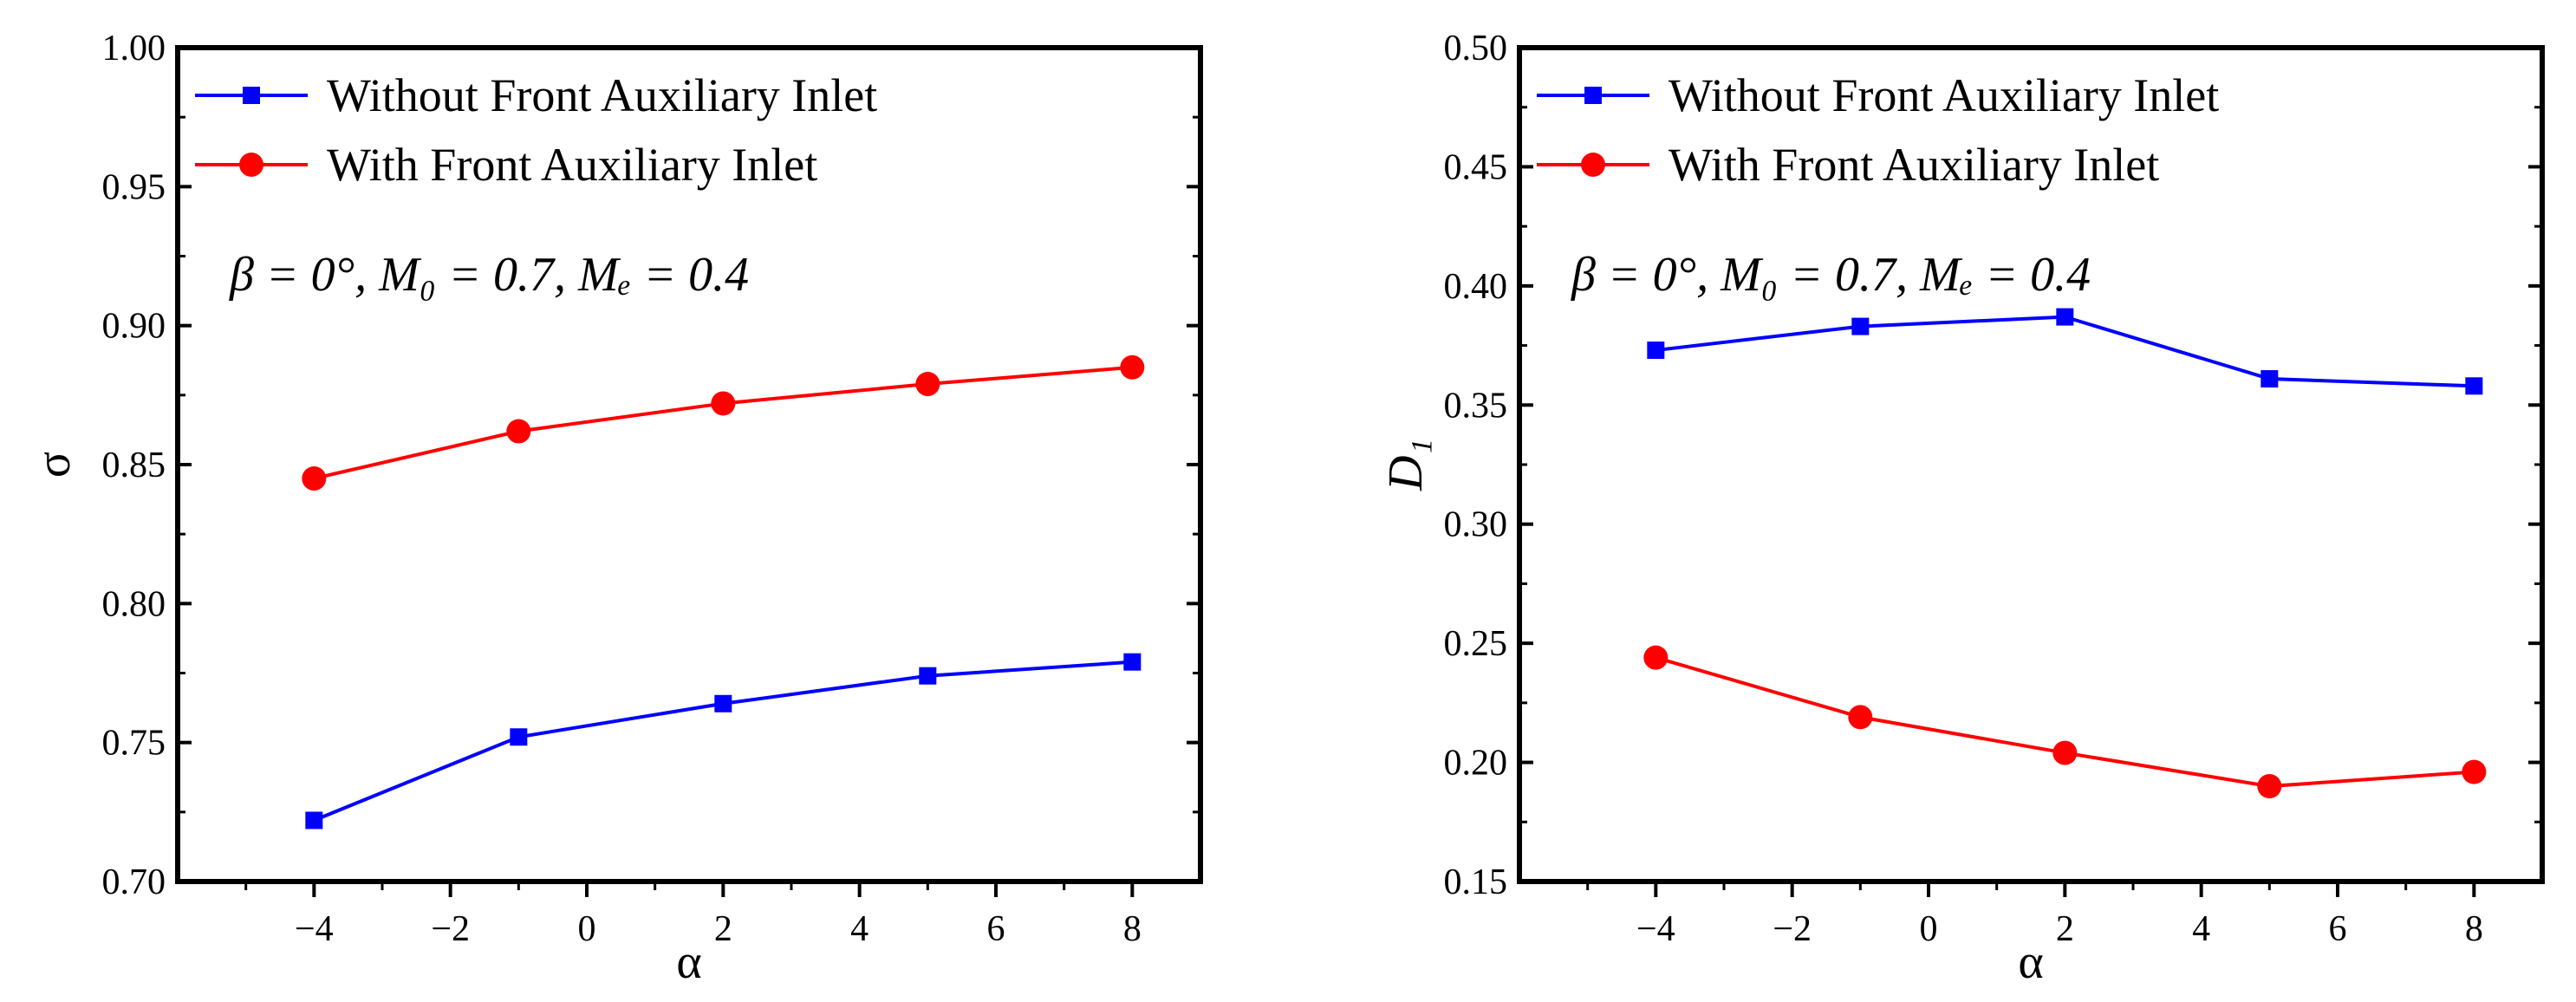 Image resolution: width=2576 pixels, height=1002 pixels. Describe the element at coordinates (1476, 764) in the screenshot. I see `y-tick-label: 0.20` at that location.